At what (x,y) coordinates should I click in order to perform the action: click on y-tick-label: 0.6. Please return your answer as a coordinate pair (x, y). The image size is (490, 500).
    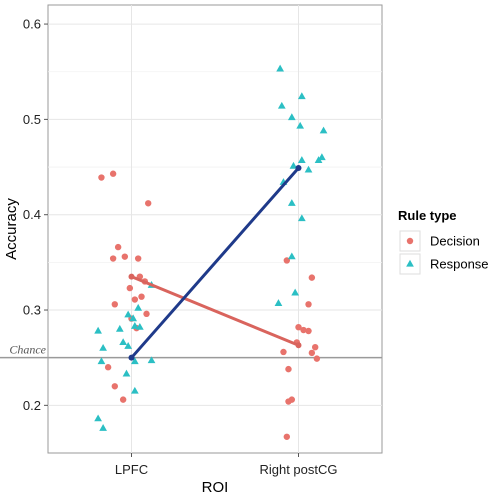
    Looking at the image, I should click on (32, 24).